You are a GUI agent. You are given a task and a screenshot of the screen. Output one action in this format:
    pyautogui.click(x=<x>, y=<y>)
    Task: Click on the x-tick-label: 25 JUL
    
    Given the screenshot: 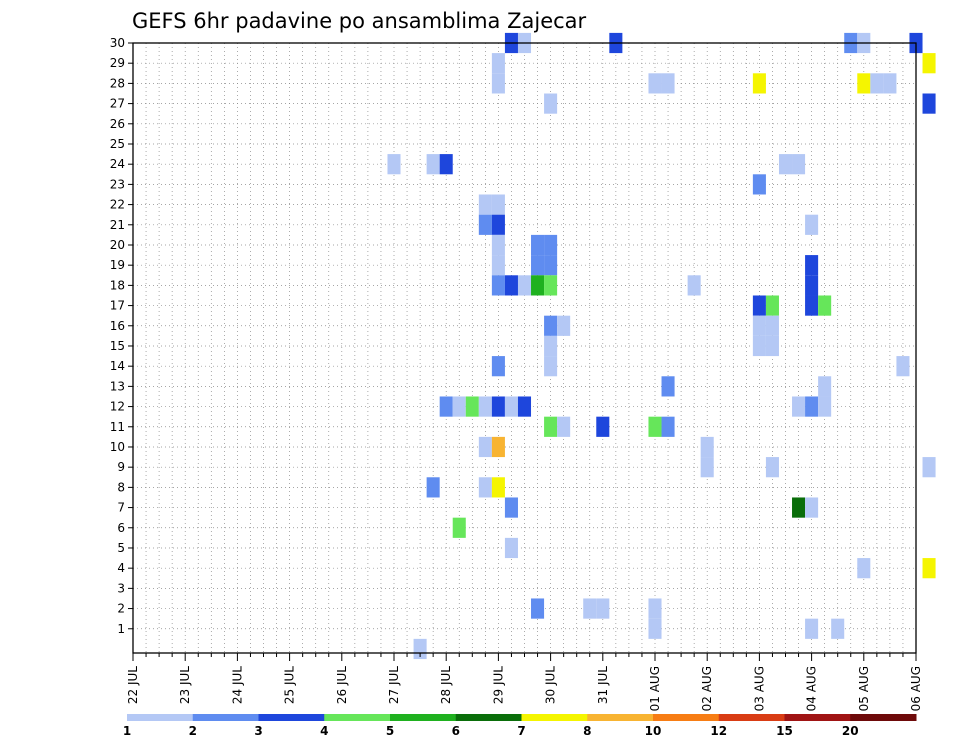 What is the action you would take?
    pyautogui.click(x=290, y=685)
    